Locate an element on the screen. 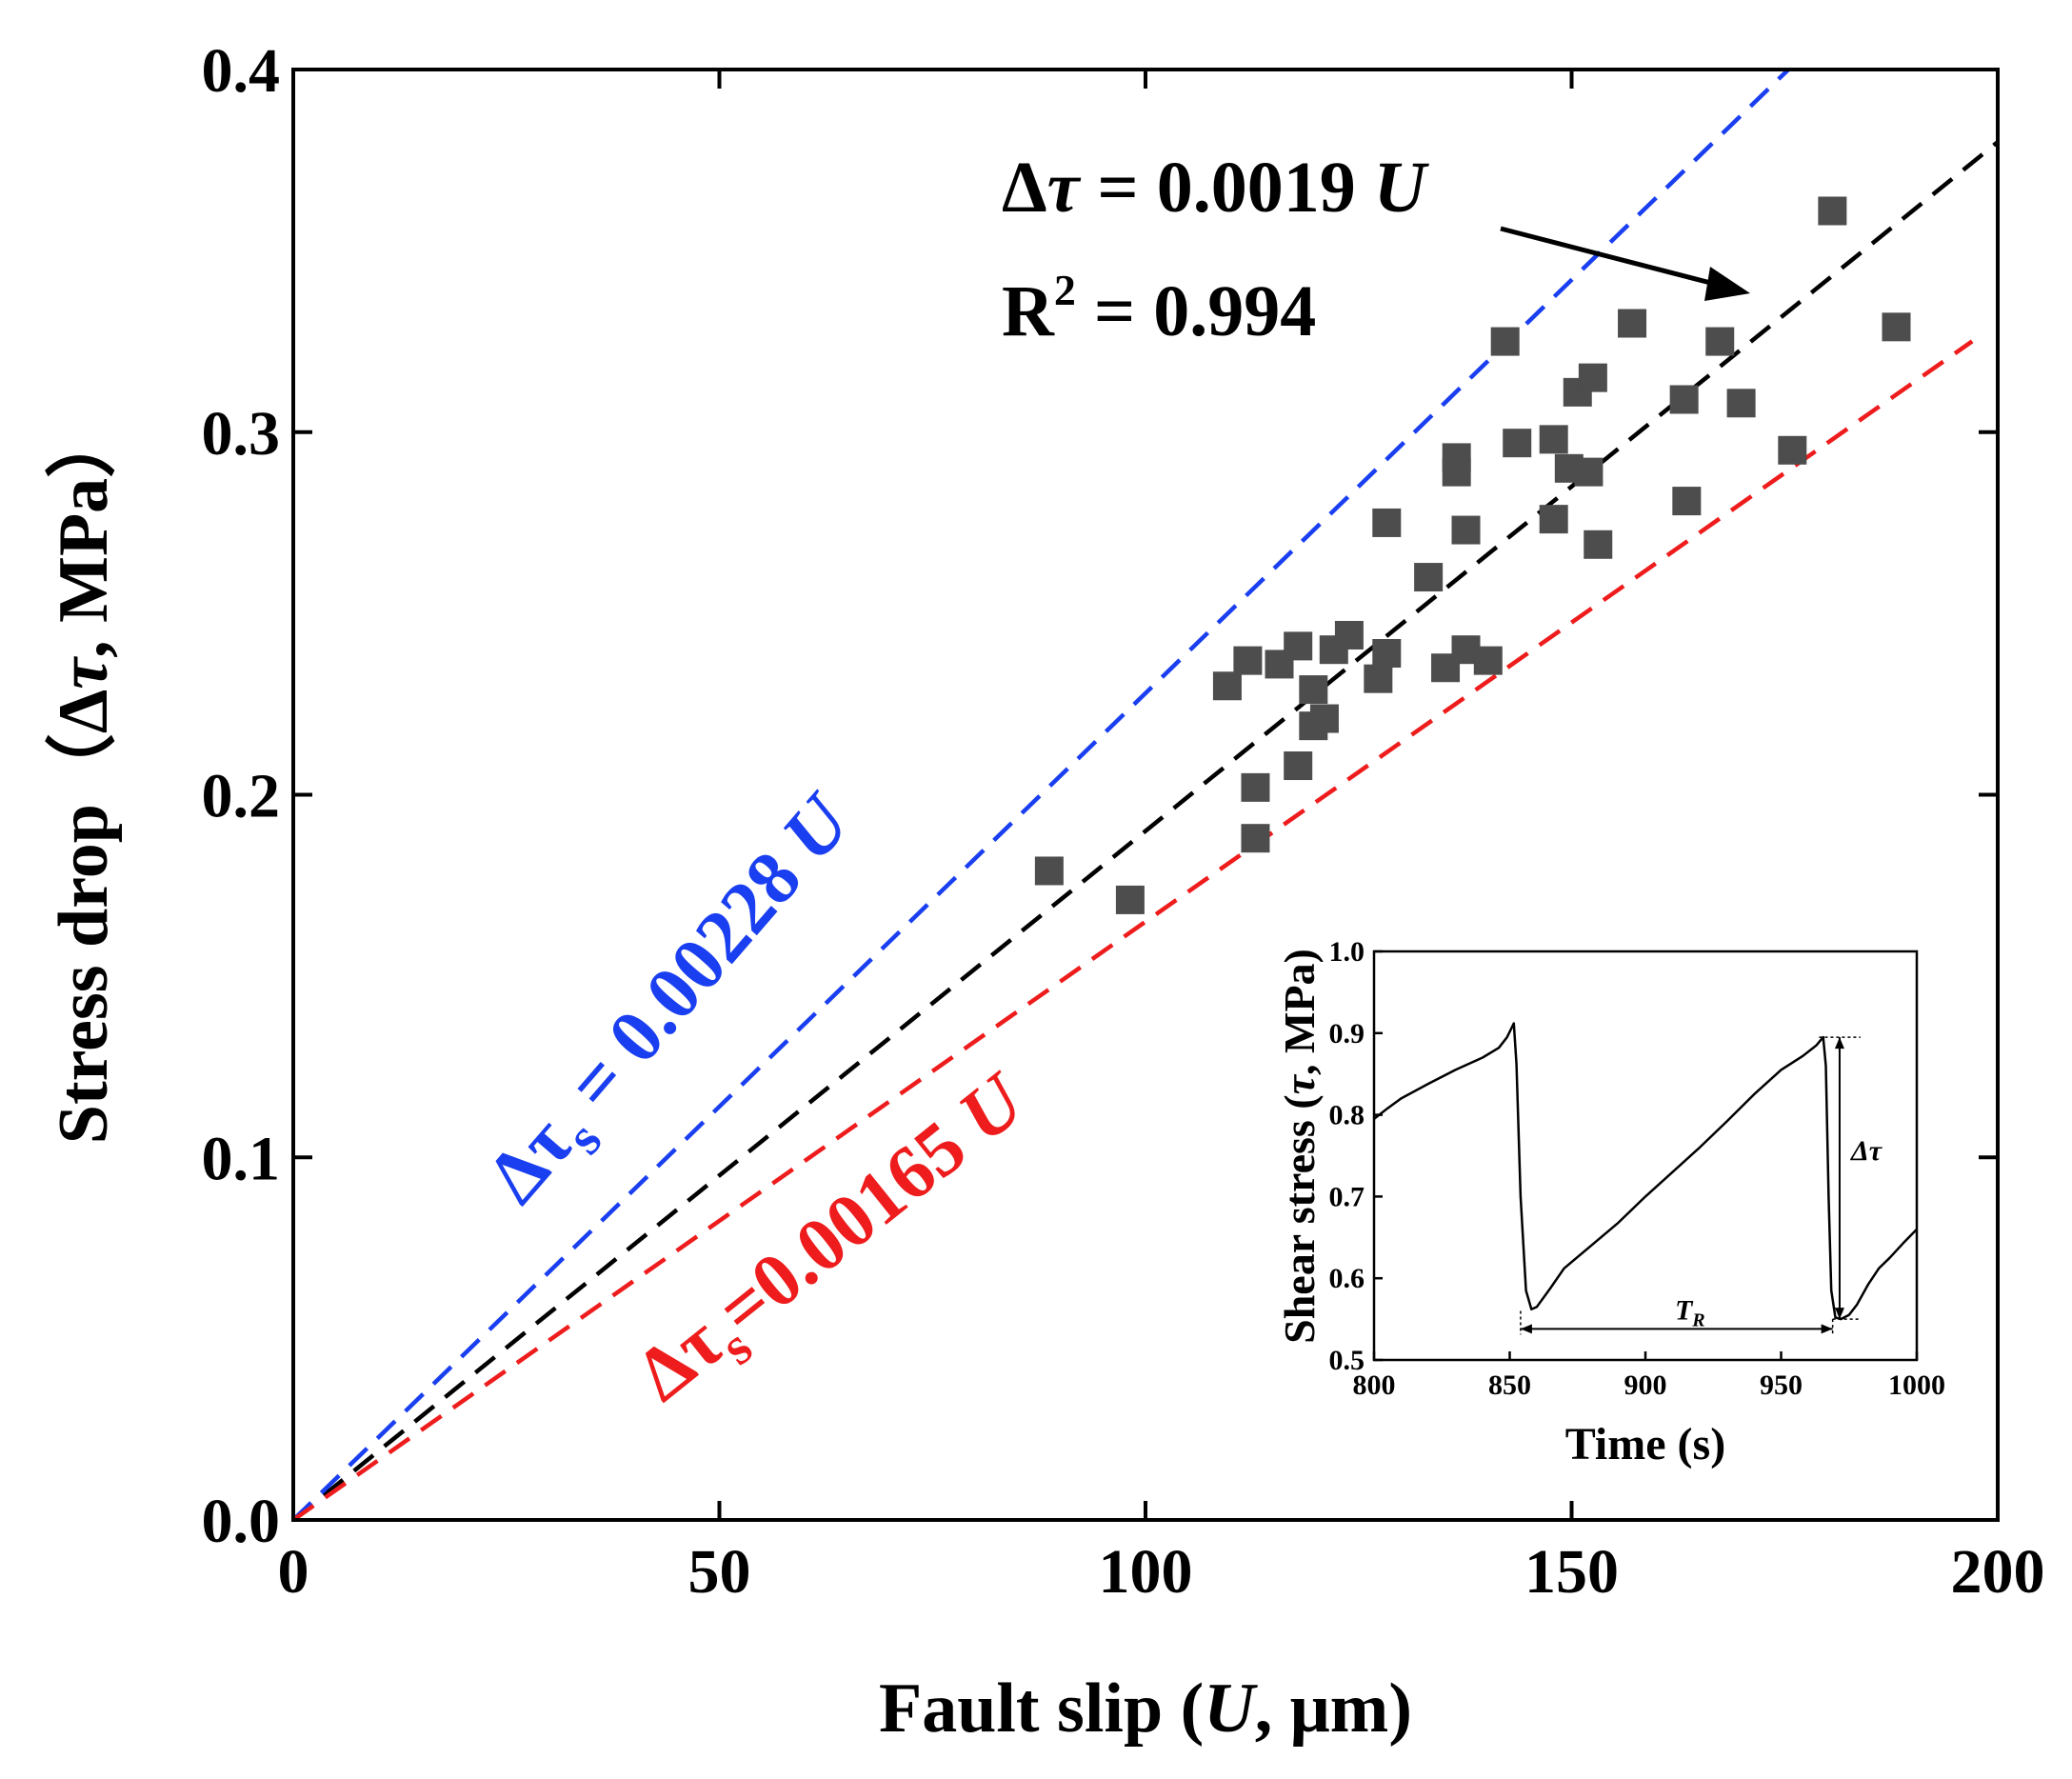 This screenshot has width=2072, height=1779. inset-y-tick-label: 0.5 is located at coordinates (1347, 1360).